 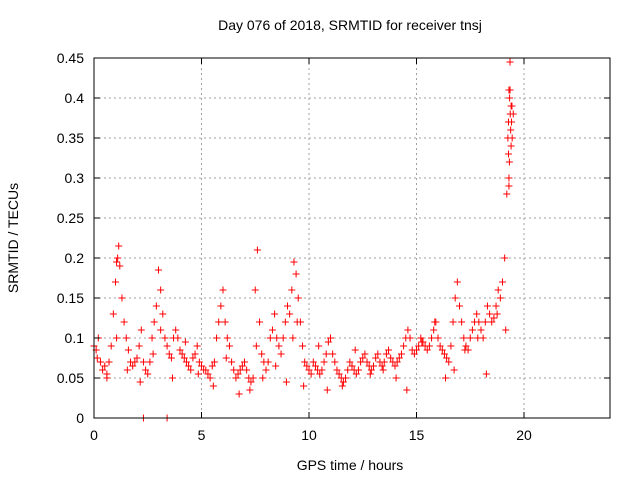 I want to click on x-tick-label: 10, so click(x=309, y=435).